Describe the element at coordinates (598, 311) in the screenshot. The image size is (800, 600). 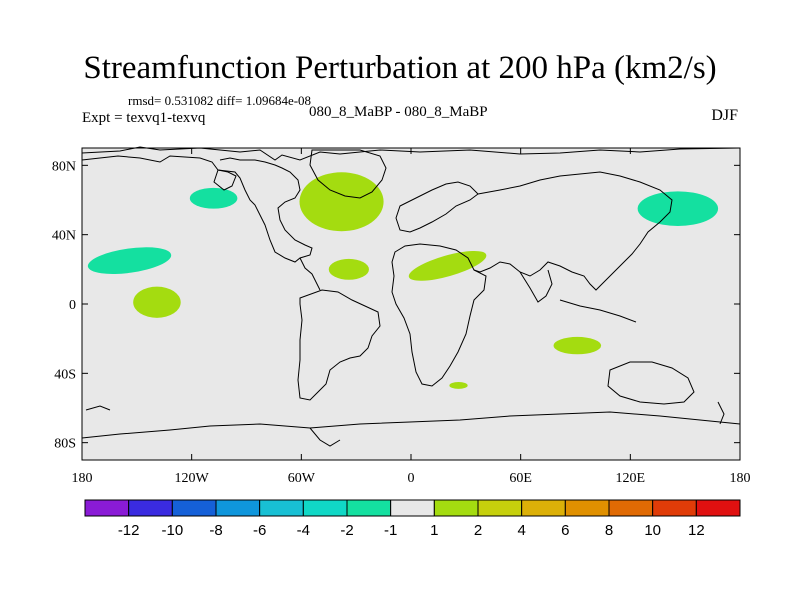
I see `coast-indonesia` at that location.